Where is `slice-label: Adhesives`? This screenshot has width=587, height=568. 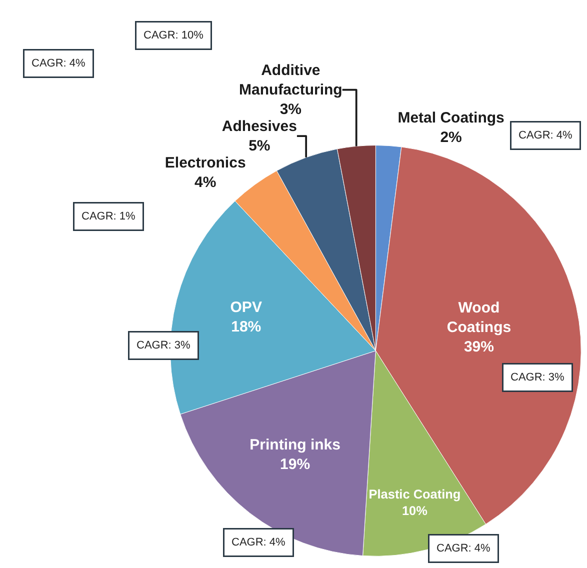
slice-label: Adhesives is located at coordinates (259, 126).